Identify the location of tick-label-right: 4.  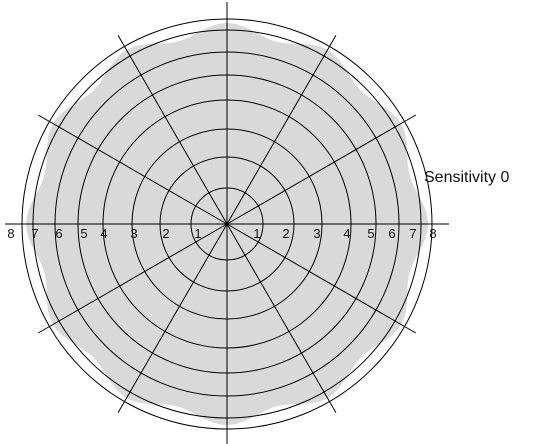
(346, 233).